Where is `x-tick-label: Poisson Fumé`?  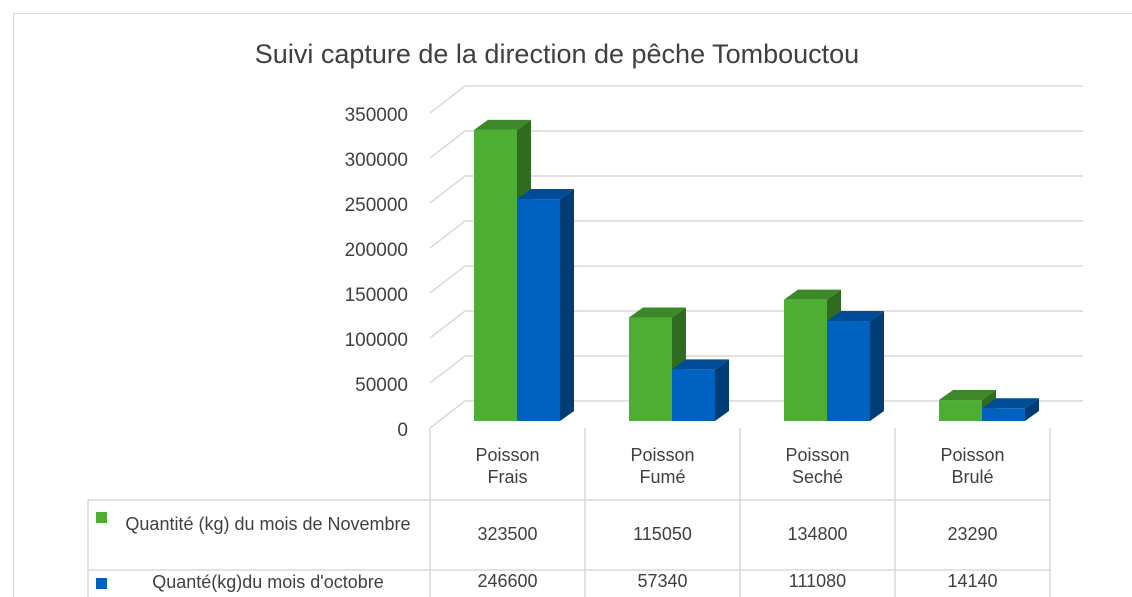 x-tick-label: Poisson Fumé is located at coordinates (662, 466).